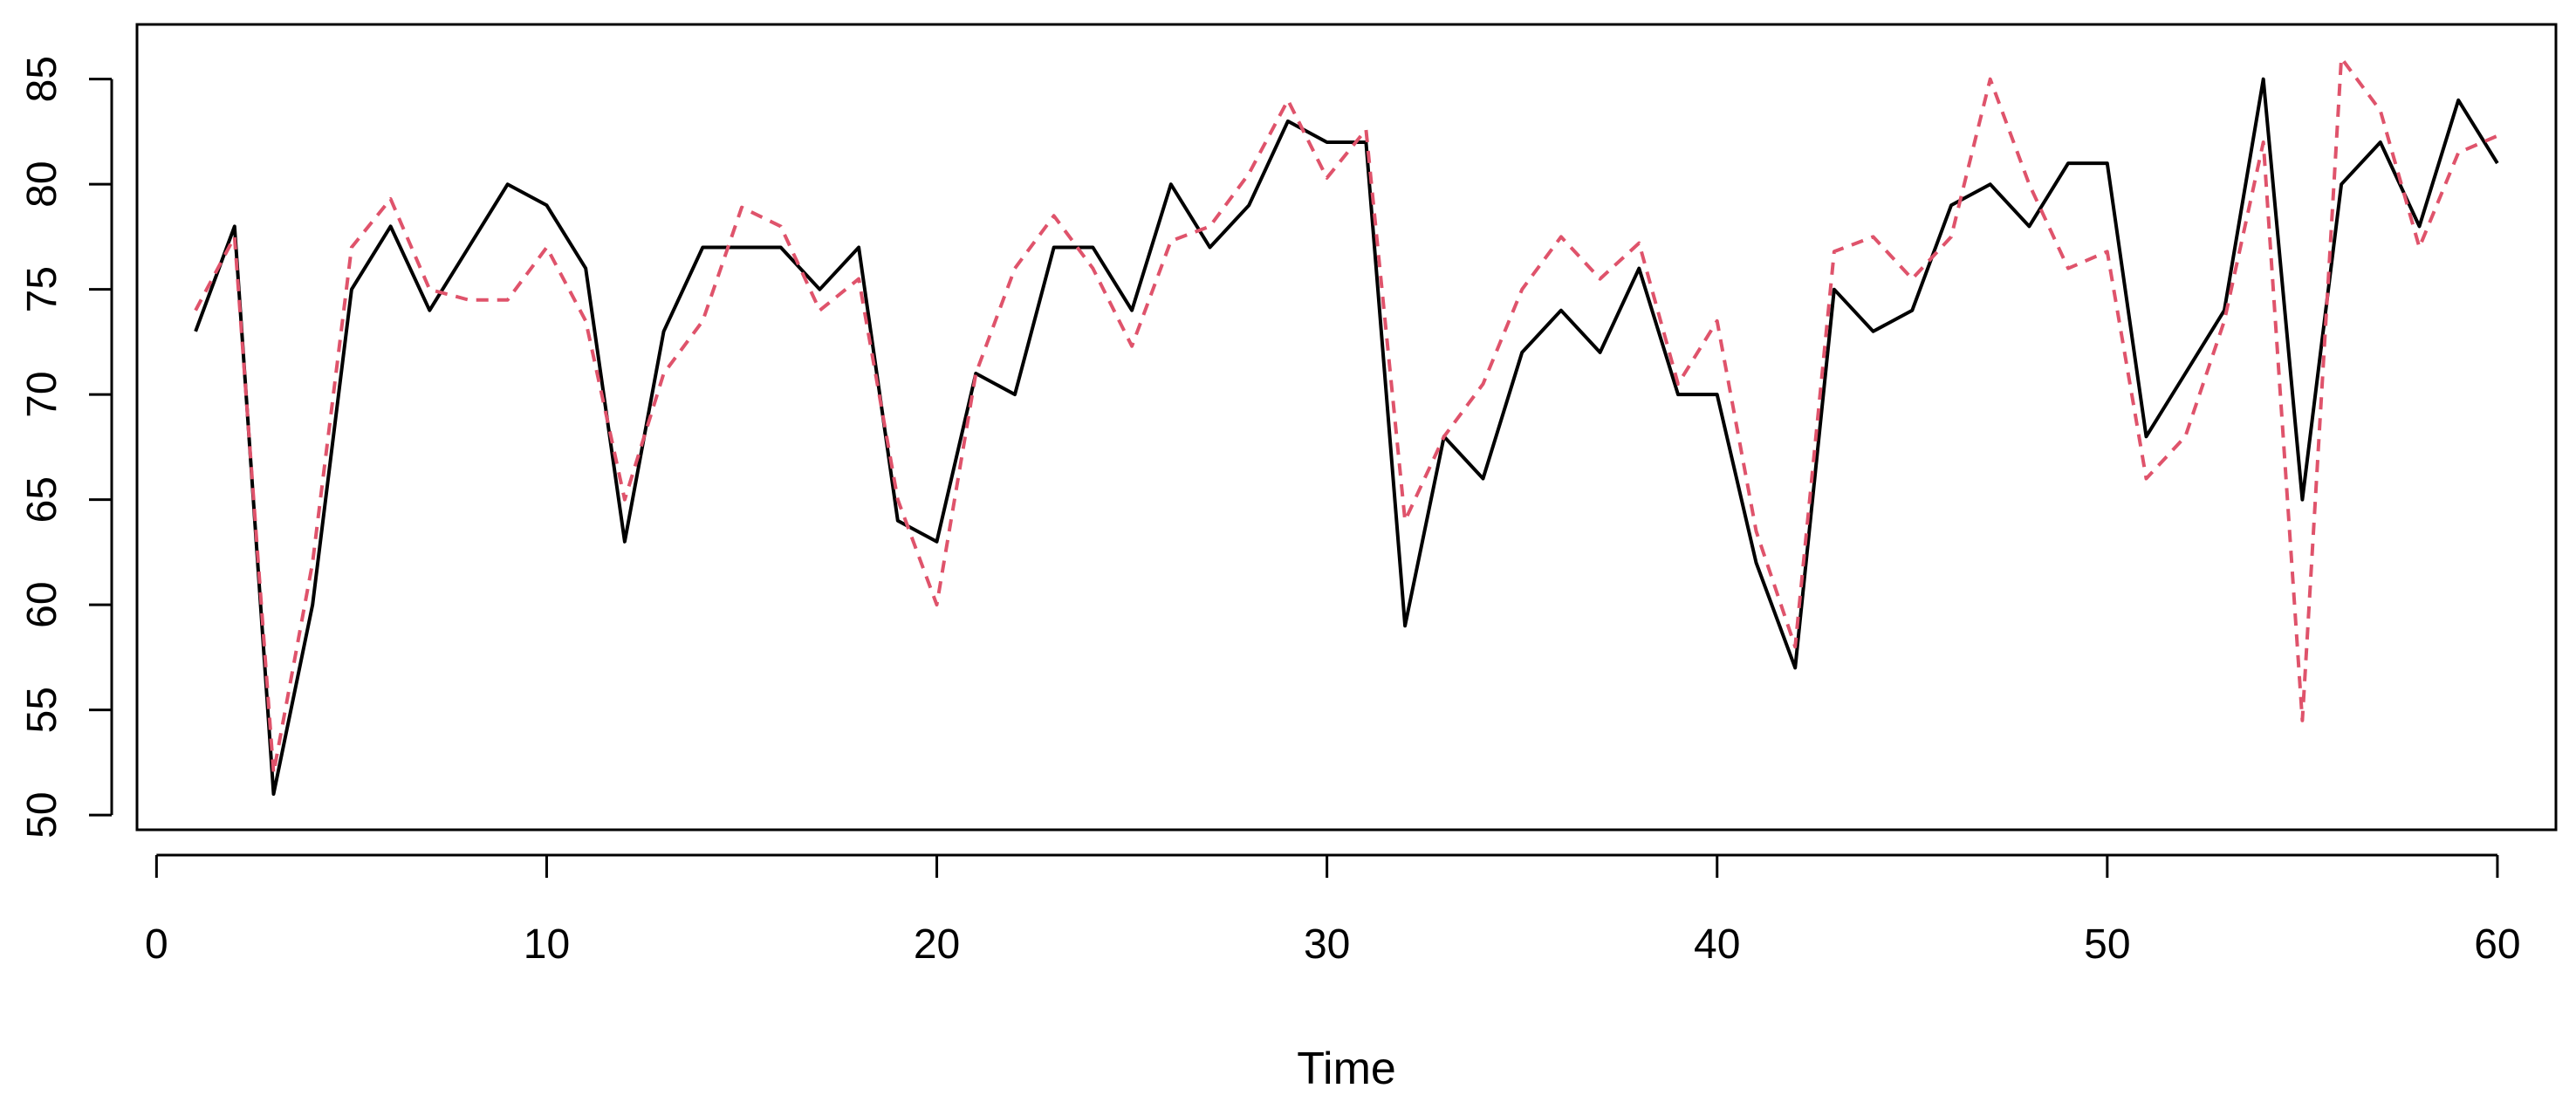  Describe the element at coordinates (42, 604) in the screenshot. I see `y-tick-label: 60` at that location.